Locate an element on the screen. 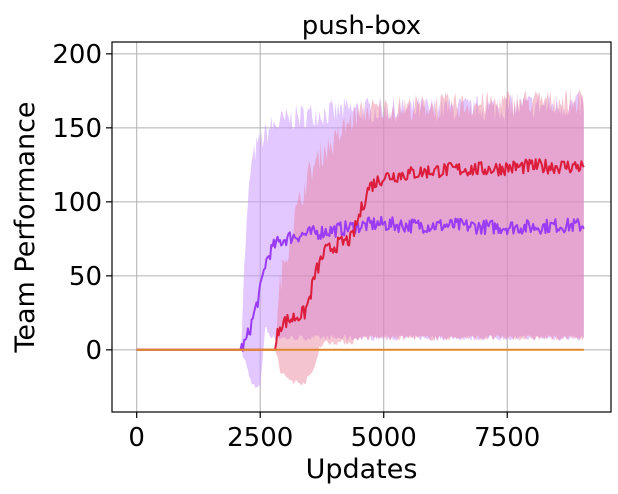  y-tick-label: 50 is located at coordinates (85, 277).